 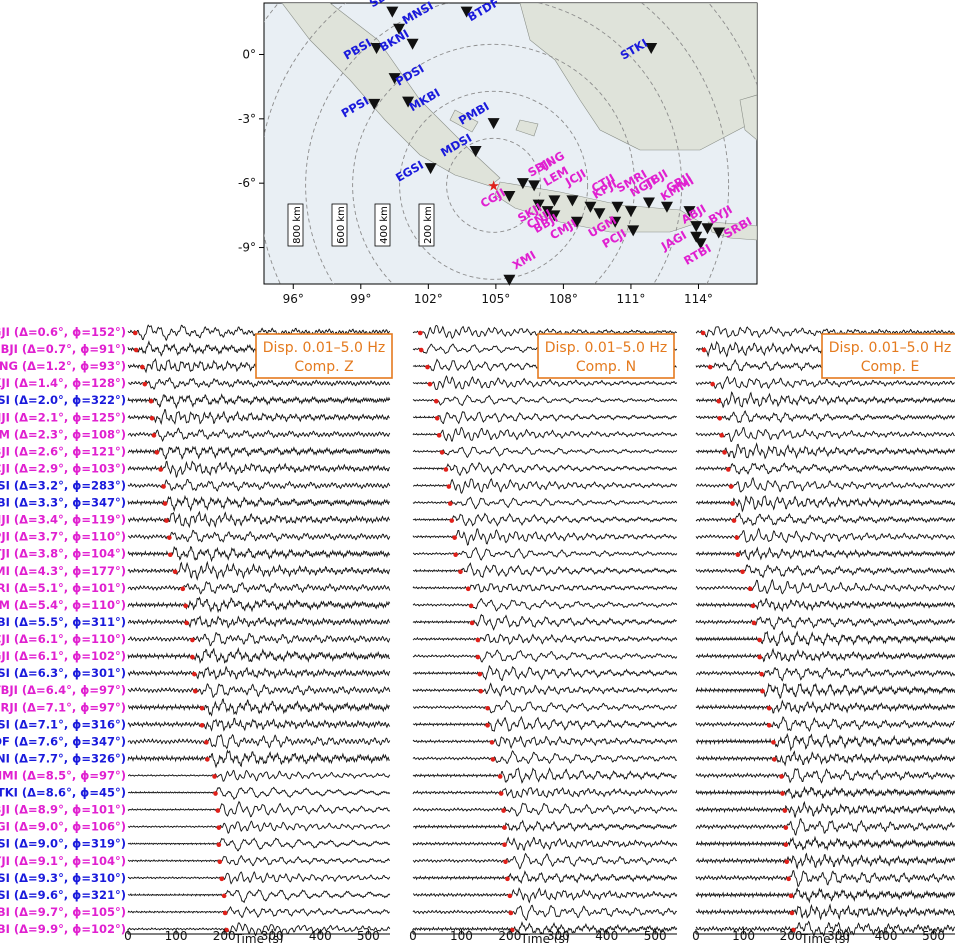 I want to click on x-axis-label: Time (s), so click(x=825, y=937).